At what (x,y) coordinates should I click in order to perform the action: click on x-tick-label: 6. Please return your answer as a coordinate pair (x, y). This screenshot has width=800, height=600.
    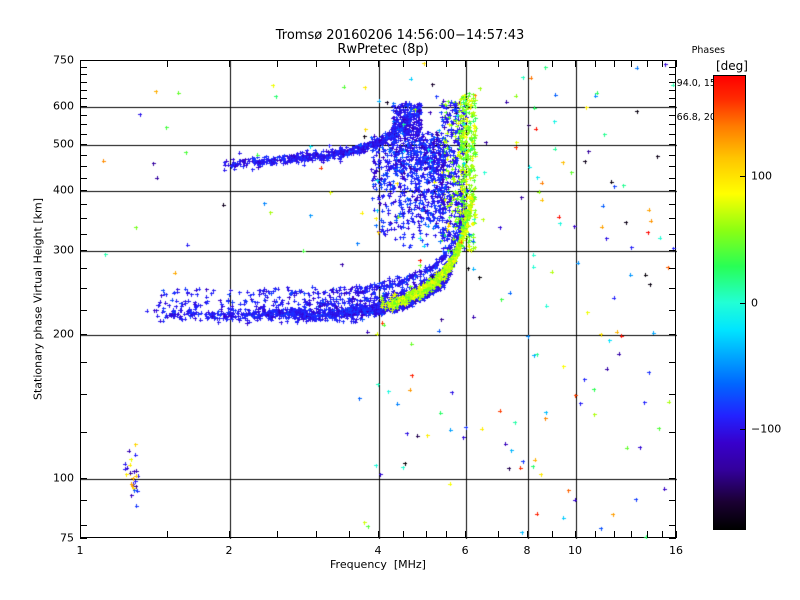
    Looking at the image, I should click on (465, 550).